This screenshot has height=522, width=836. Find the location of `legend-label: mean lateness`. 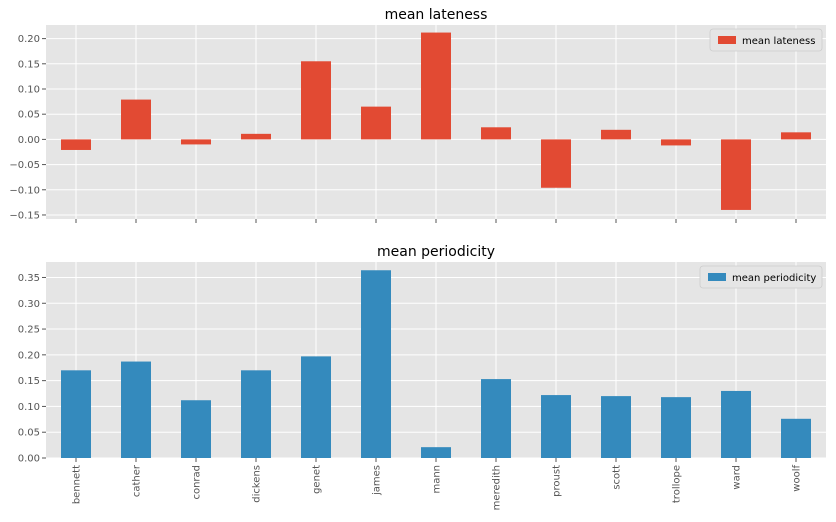

legend-label: mean lateness is located at coordinates (778, 41).